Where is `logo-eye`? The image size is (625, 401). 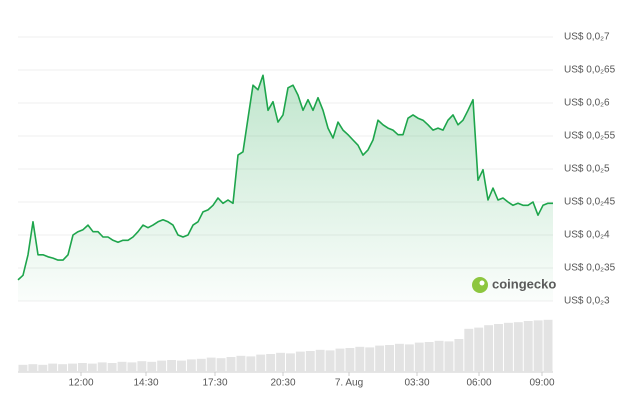
logo-eye is located at coordinates (482, 283).